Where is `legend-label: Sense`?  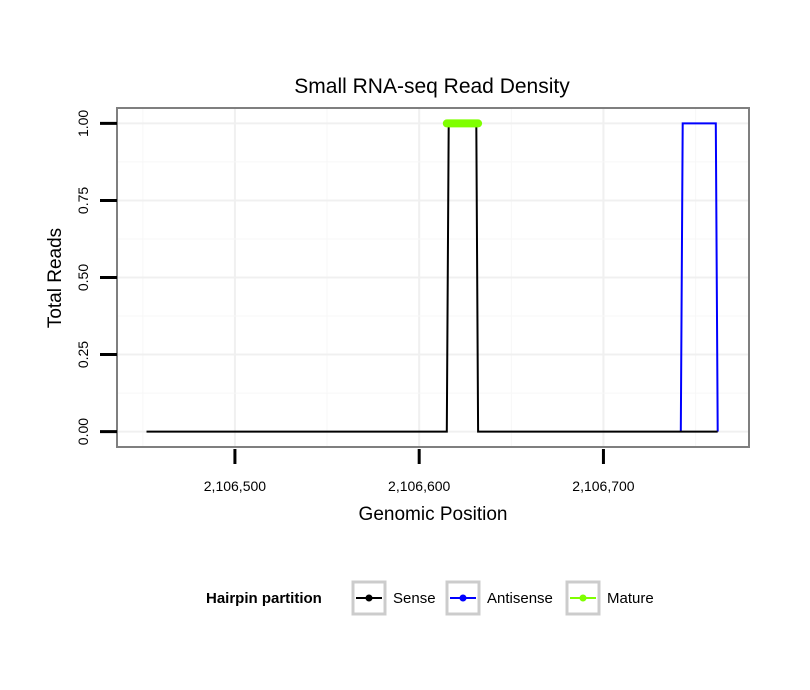 legend-label: Sense is located at coordinates (414, 598).